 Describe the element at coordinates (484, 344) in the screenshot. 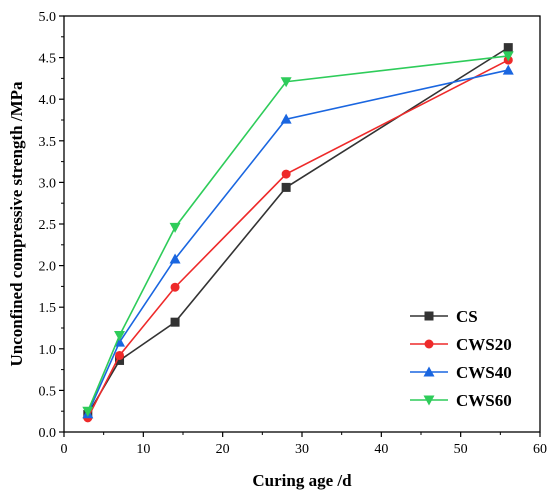

I see `legend-label-cws20: CWS20` at that location.